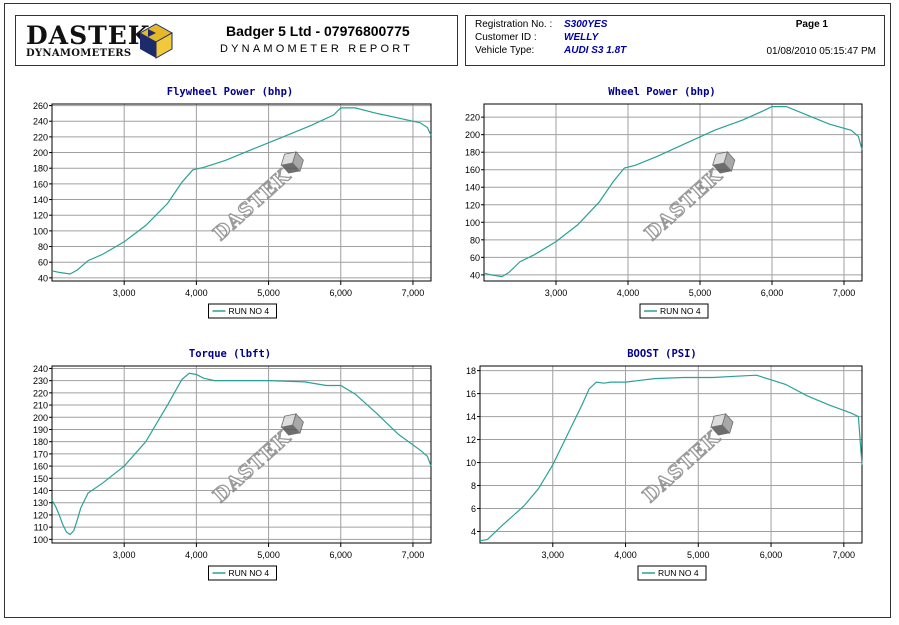 The image size is (899, 625). Describe the element at coordinates (473, 486) in the screenshot. I see `y-tick-label: 8` at that location.